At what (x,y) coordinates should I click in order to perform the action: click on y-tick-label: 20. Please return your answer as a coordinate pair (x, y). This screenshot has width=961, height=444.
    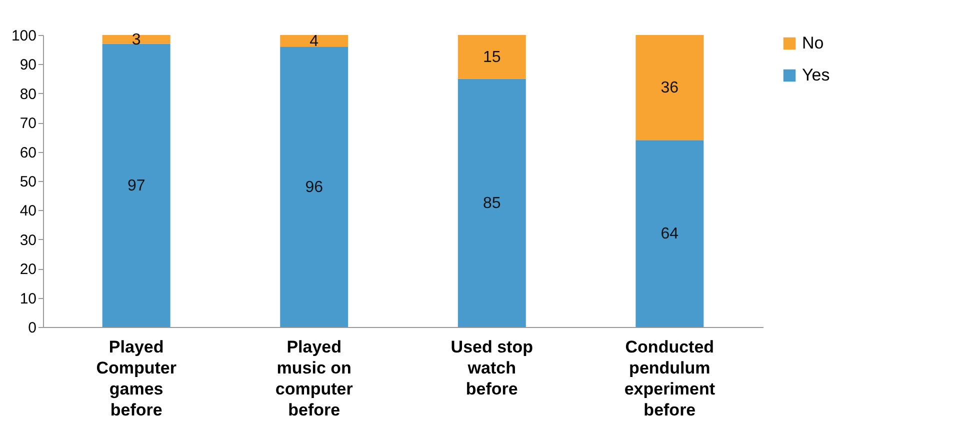
    Looking at the image, I should click on (28, 269).